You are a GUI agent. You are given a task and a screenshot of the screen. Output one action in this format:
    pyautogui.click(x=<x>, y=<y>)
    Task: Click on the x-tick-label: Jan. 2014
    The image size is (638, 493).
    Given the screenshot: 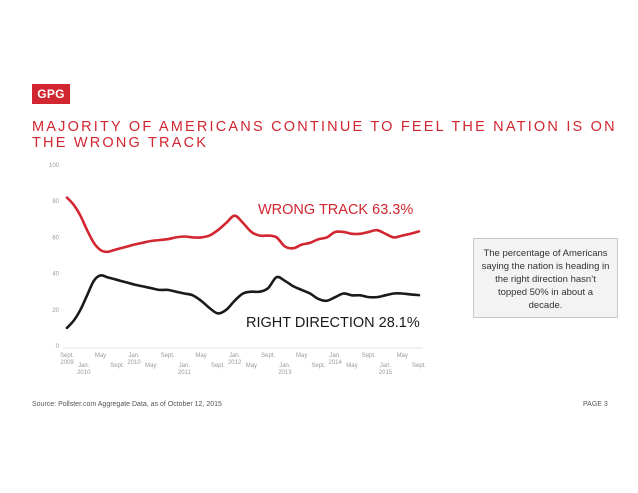 What is the action you would take?
    pyautogui.click(x=336, y=359)
    